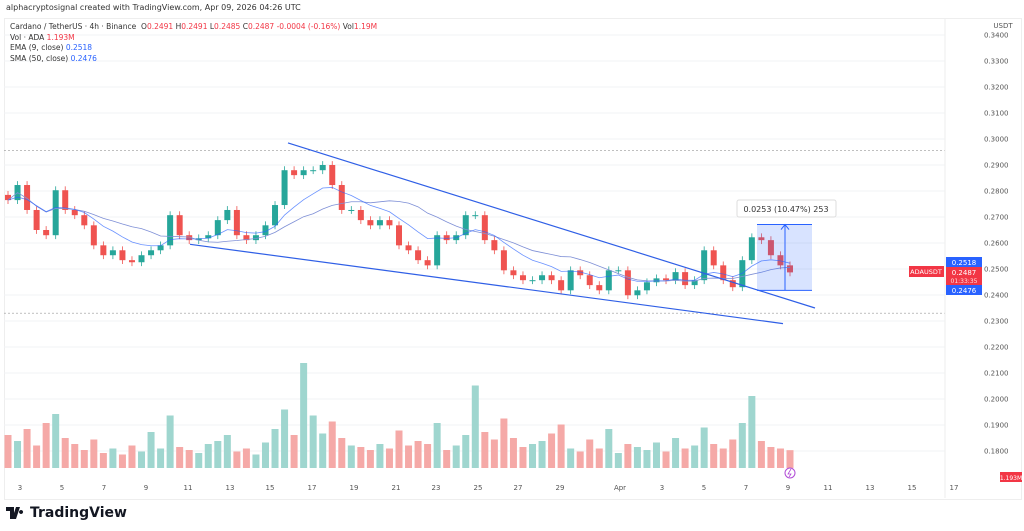 Image resolution: width=1024 pixels, height=531 pixels. I want to click on time-tick-label: 7, so click(746, 488).